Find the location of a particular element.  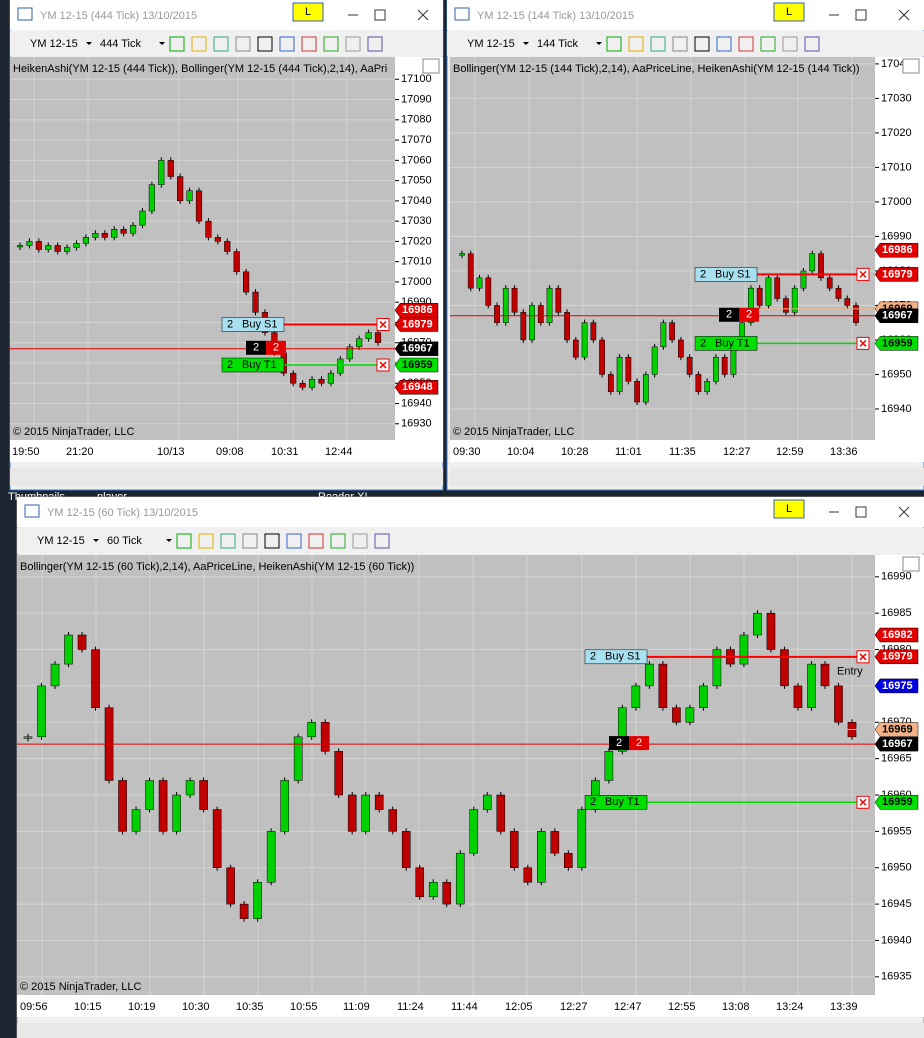

y-tick-label: 16940 is located at coordinates (416, 403).